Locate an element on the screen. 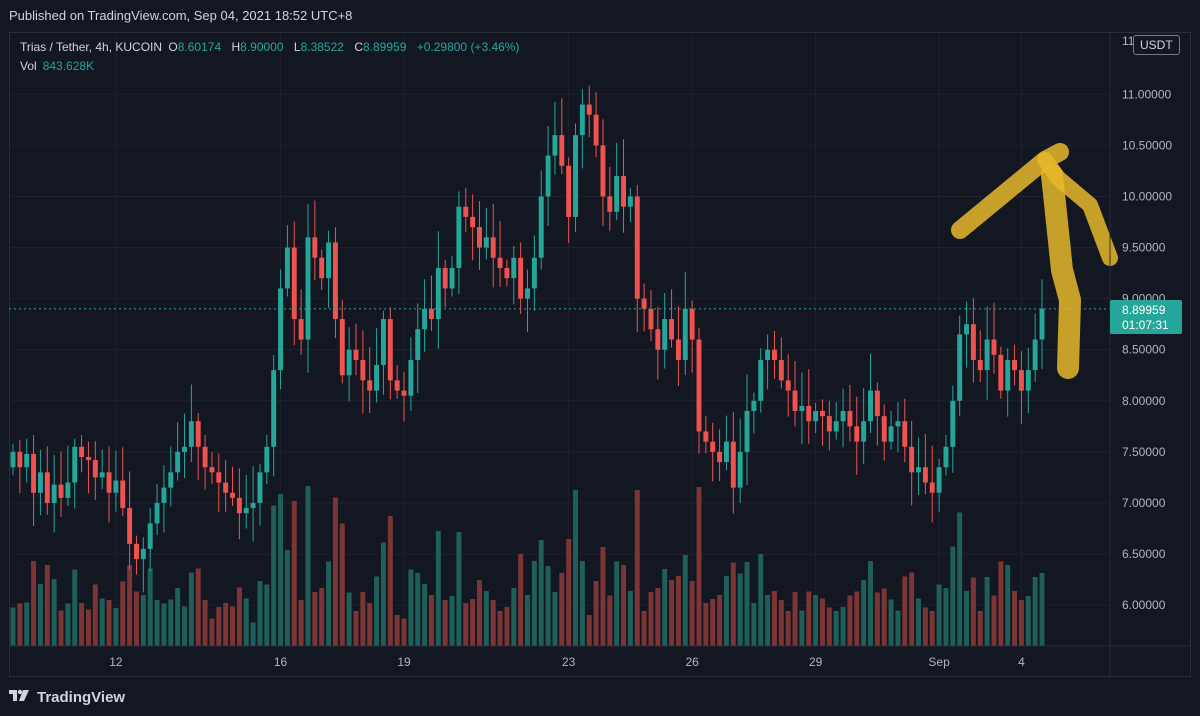 This screenshot has width=1200, height=716. change-value: +0.29800 (+3.46%) is located at coordinates (468, 47).